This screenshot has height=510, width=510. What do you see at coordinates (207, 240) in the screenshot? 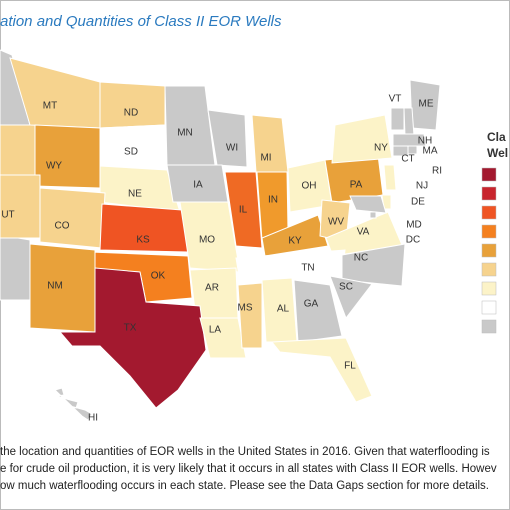
I see `state-label: MO` at bounding box center [207, 240].